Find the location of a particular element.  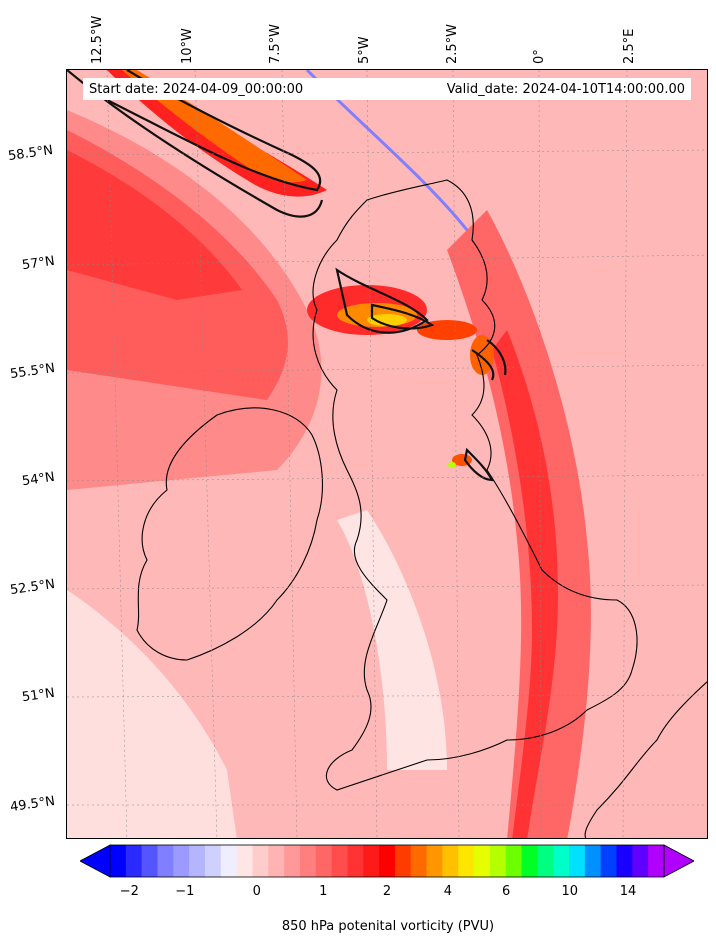

lon-label-0: 0° is located at coordinates (539, 56).